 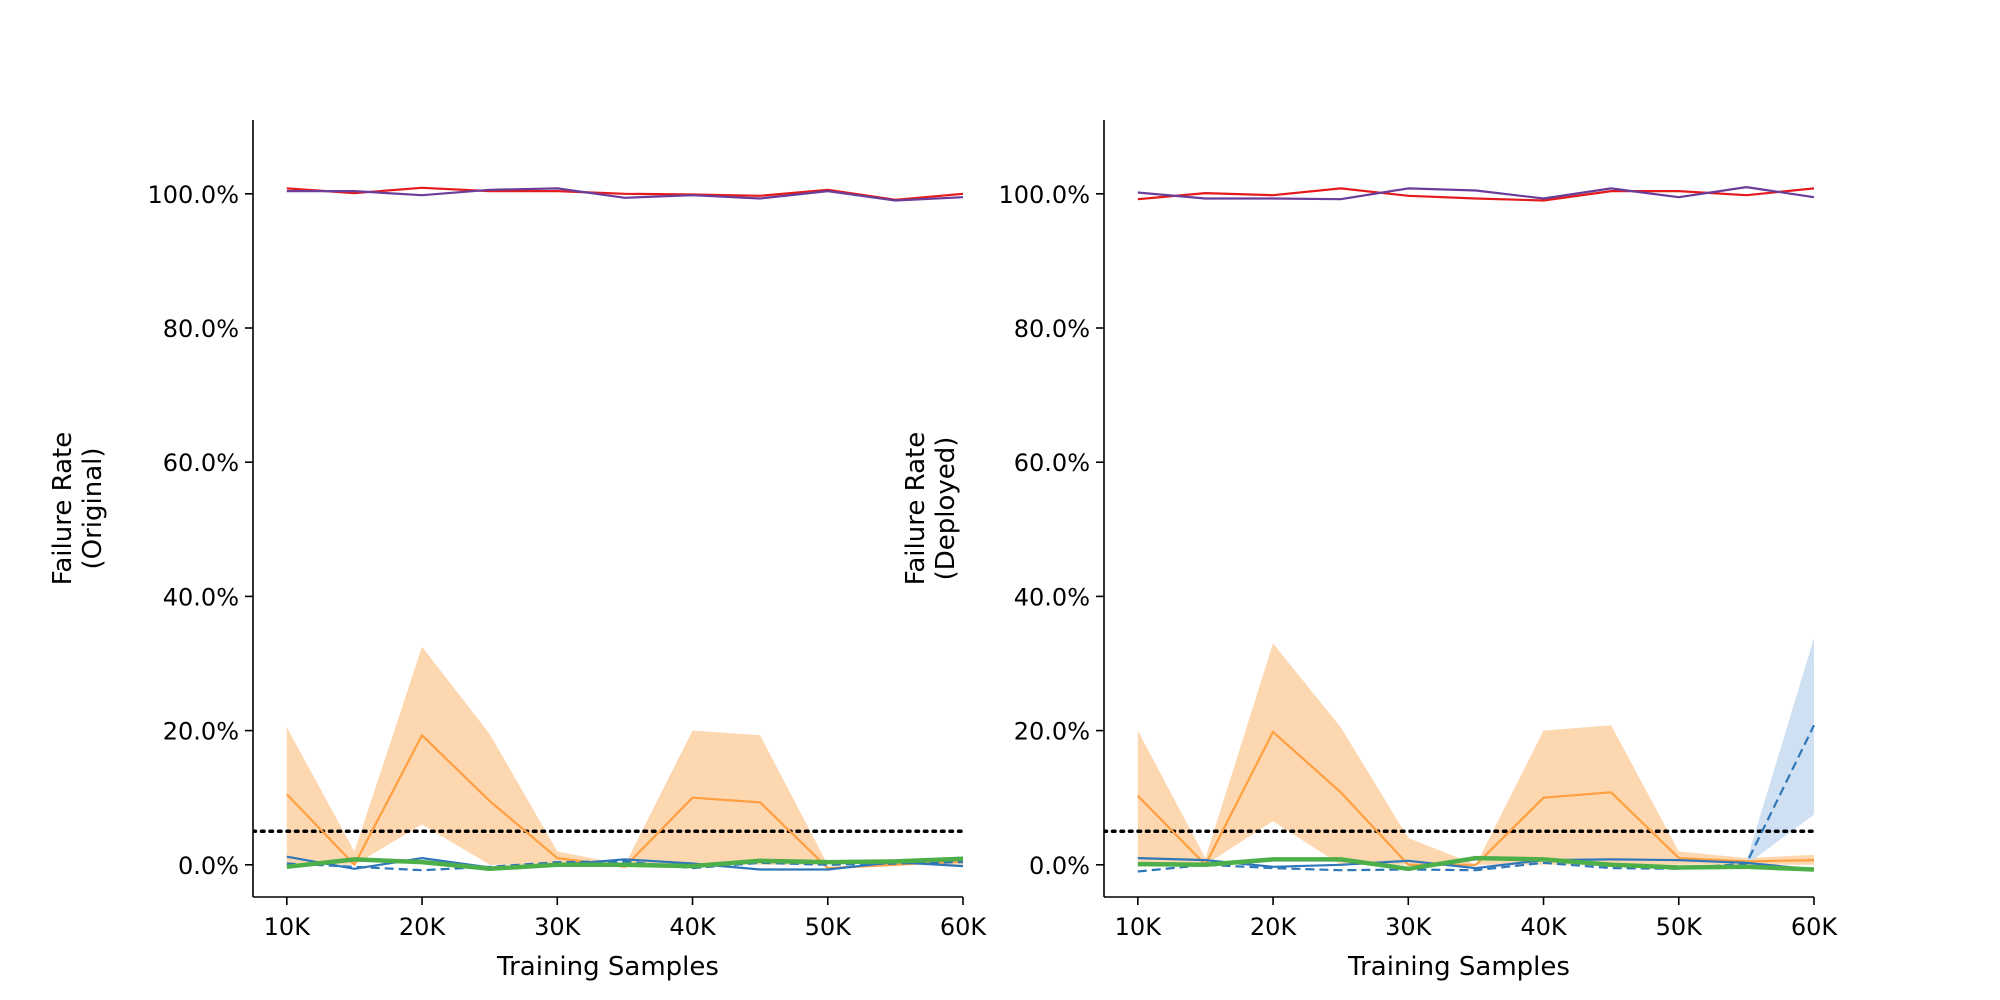 I want to click on series-4-confidence-band, so click(x=1780, y=751).